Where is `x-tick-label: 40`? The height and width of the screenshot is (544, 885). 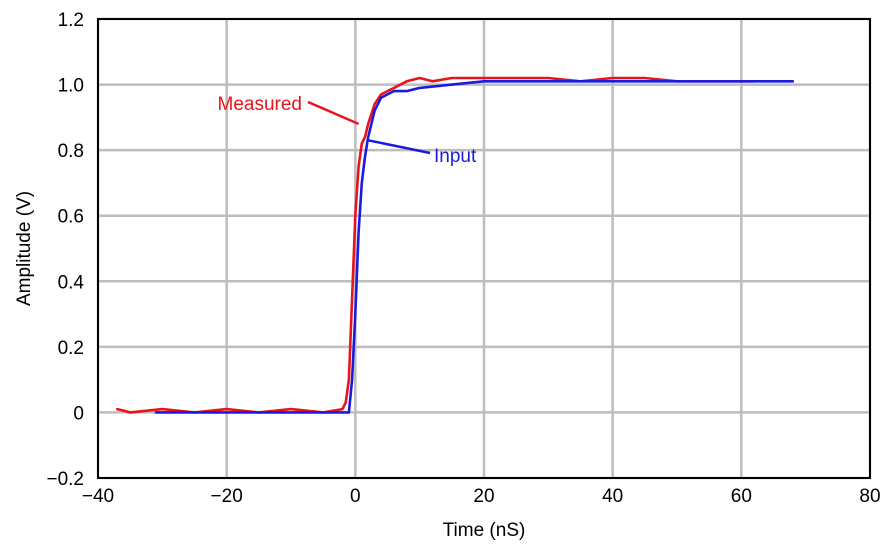
x-tick-label: 40 is located at coordinates (612, 496).